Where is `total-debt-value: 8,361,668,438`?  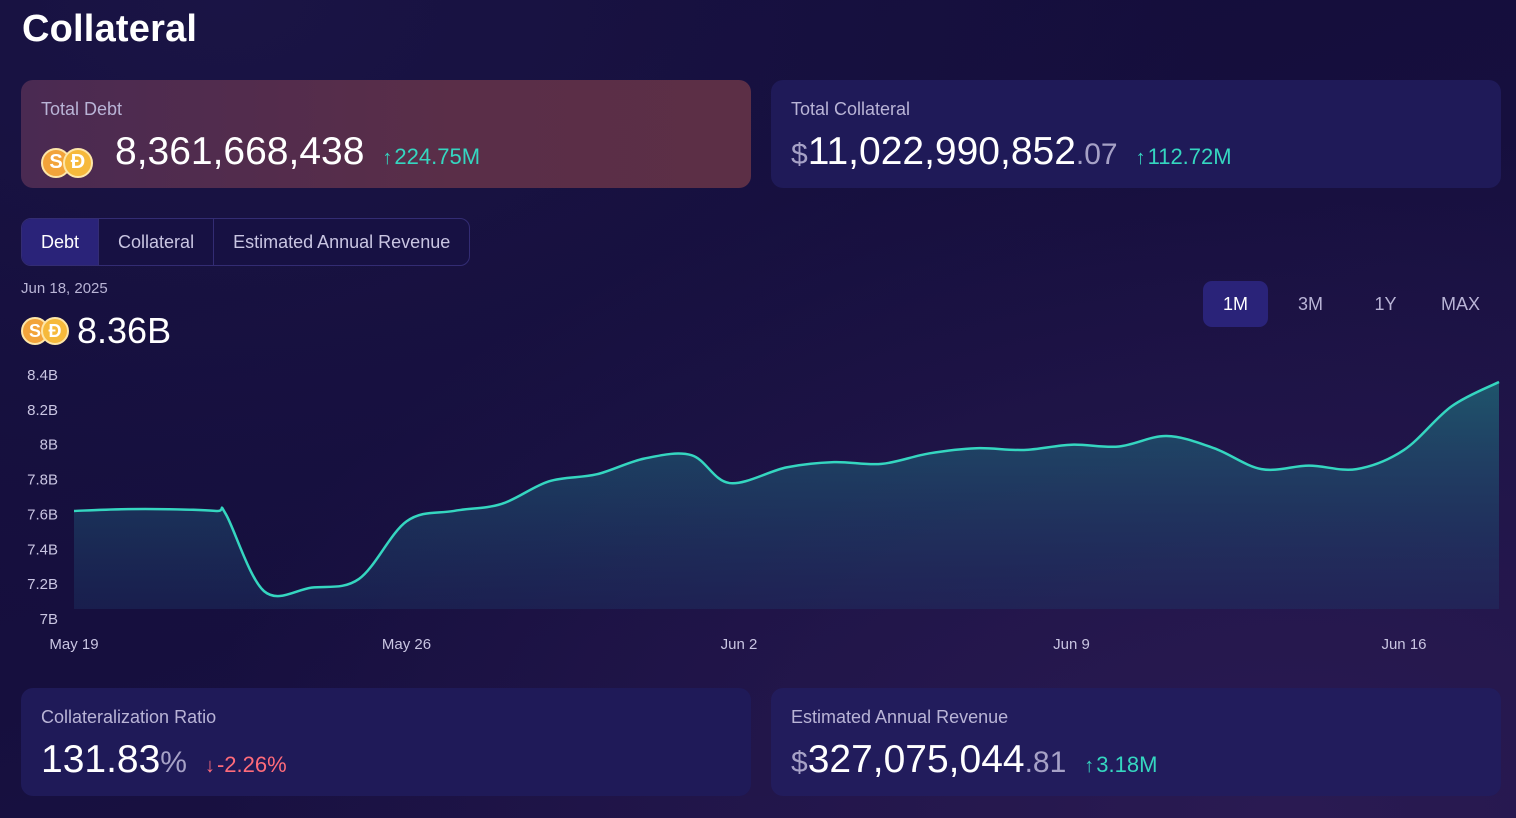
total-debt-value: 8,361,668,438 is located at coordinates (240, 151).